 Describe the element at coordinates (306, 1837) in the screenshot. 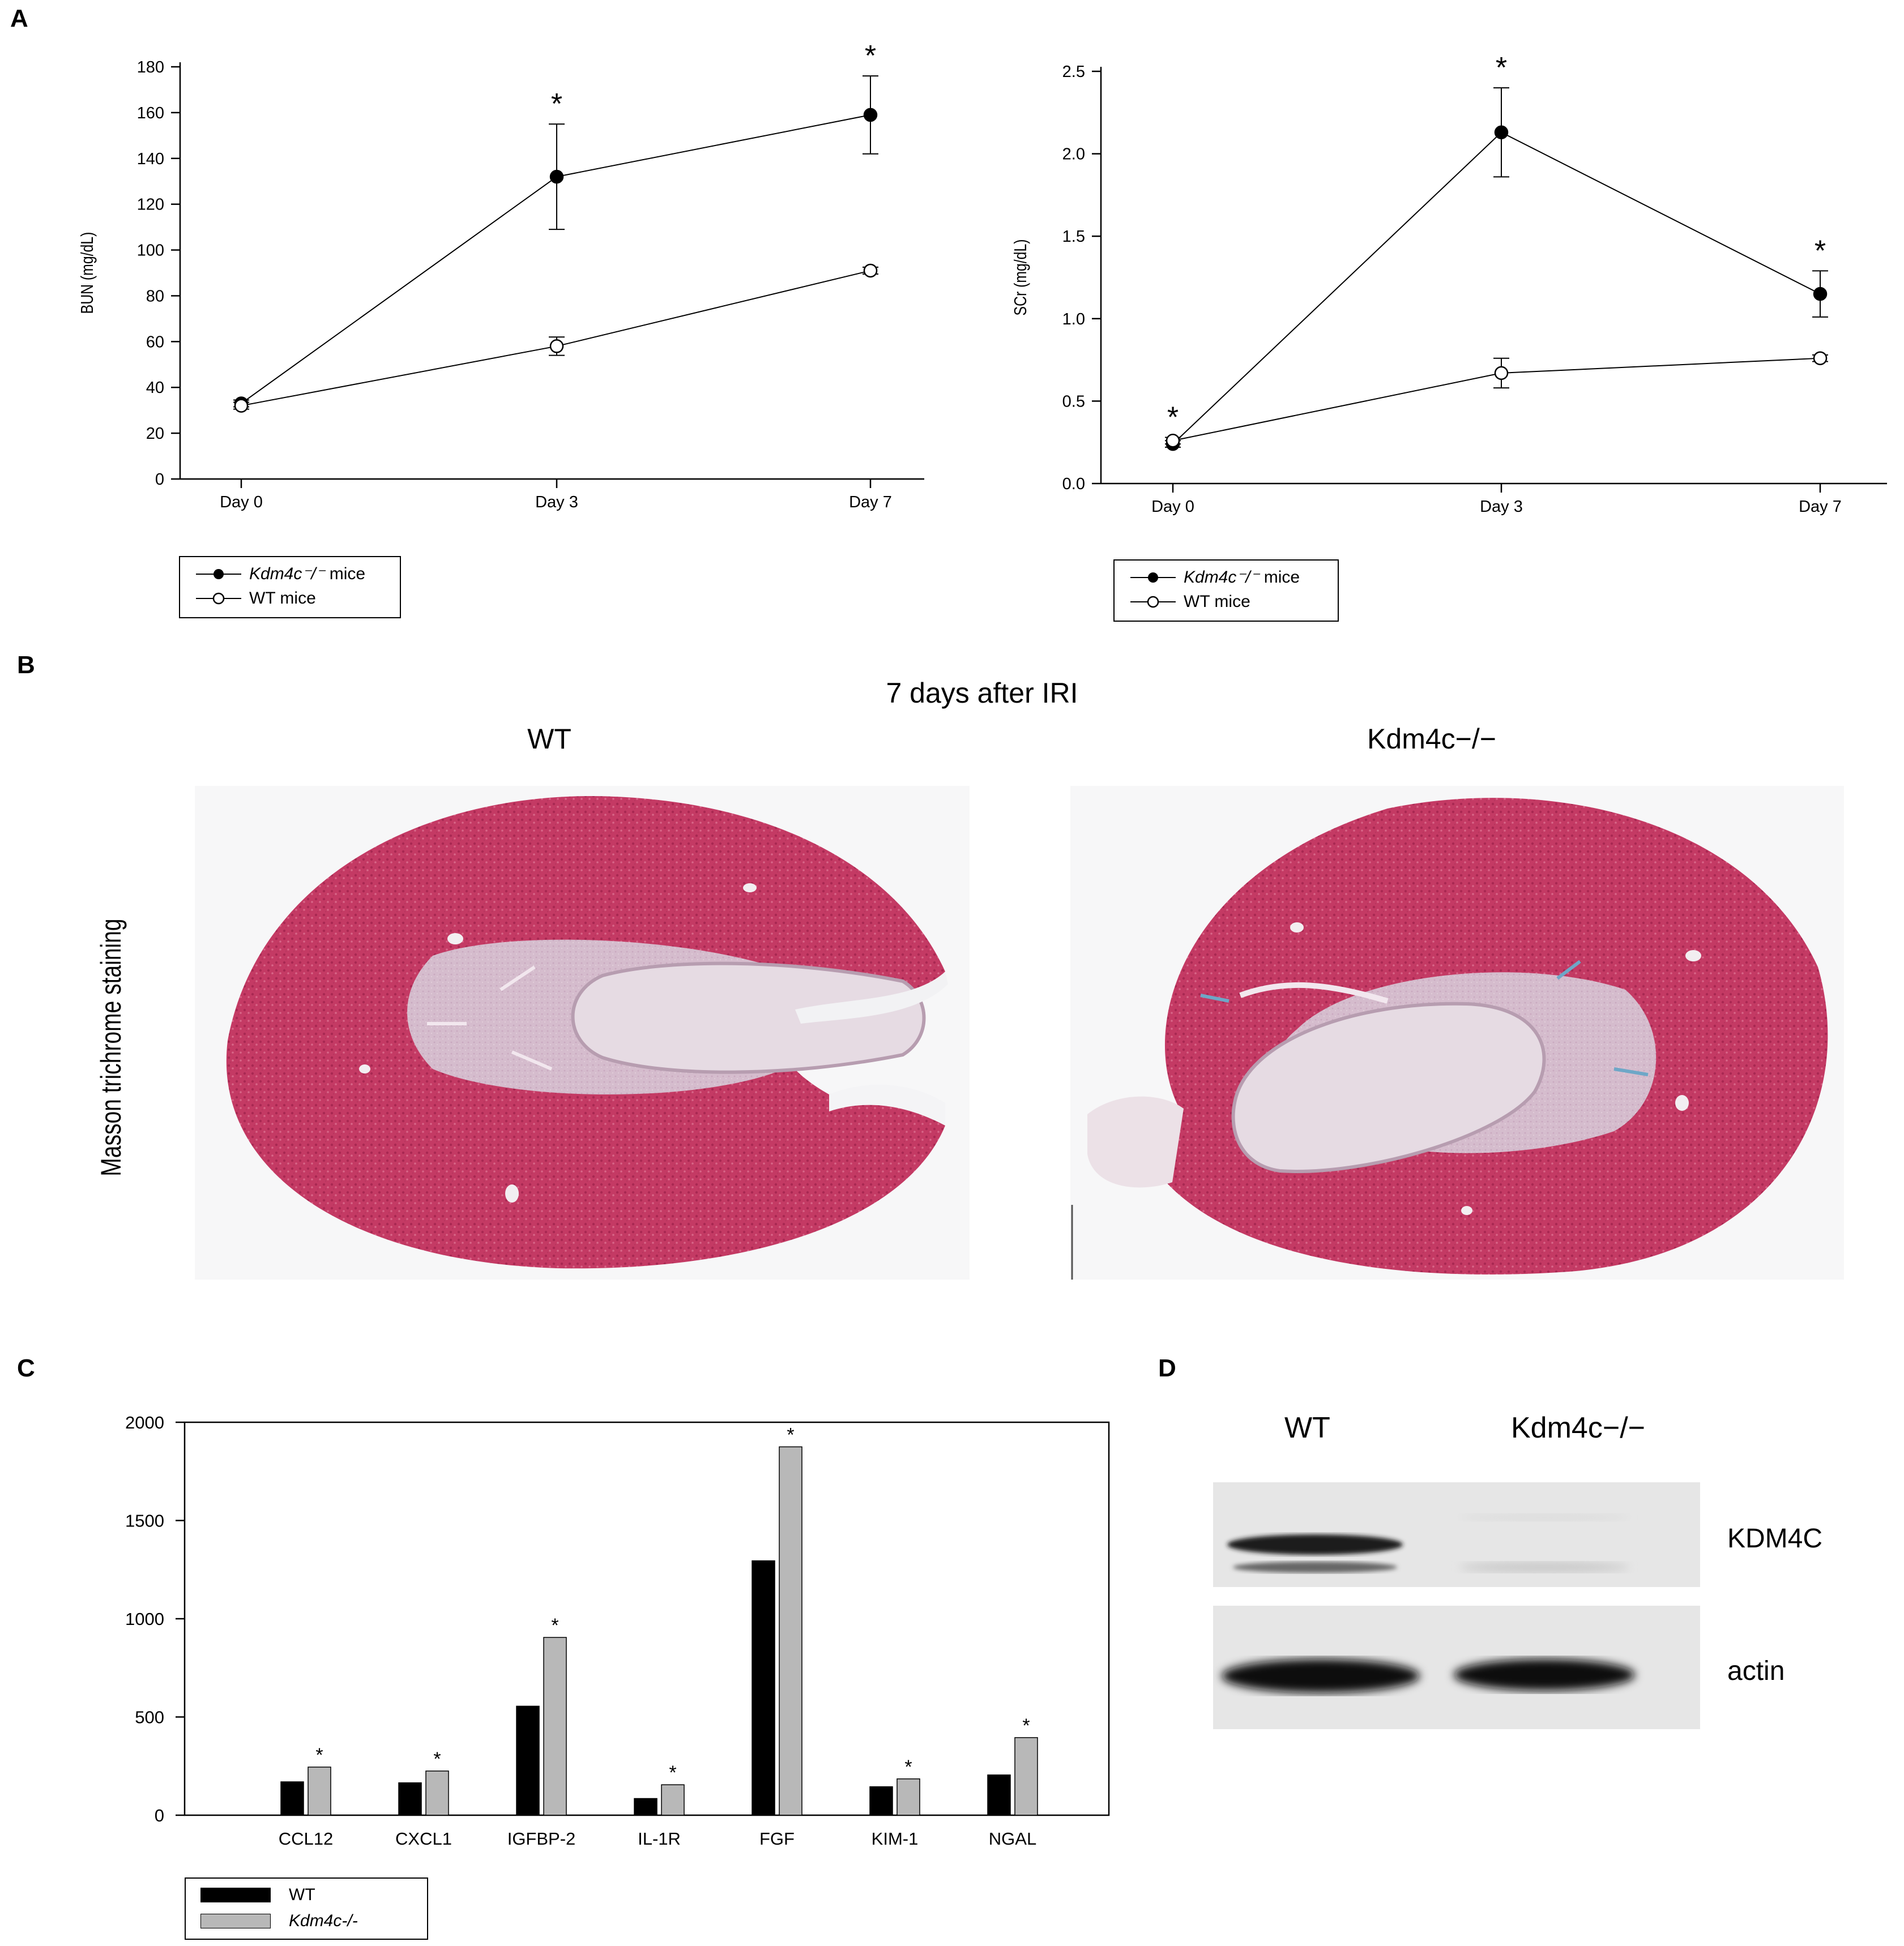

I see `x-tick-label: CCL12` at that location.